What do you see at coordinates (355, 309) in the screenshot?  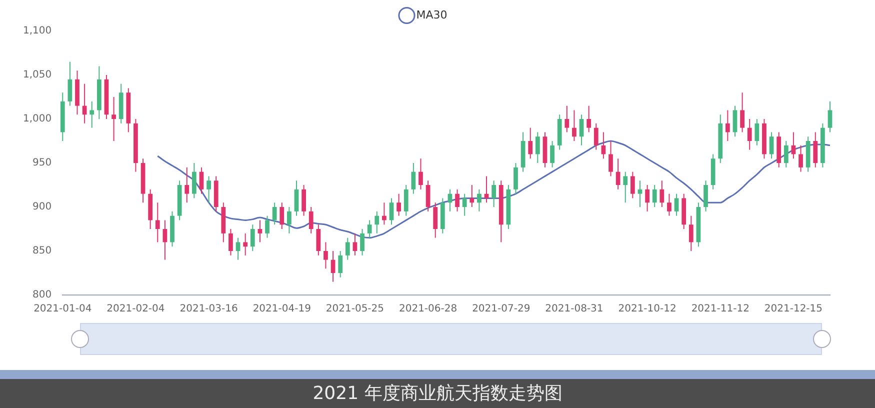 I see `x-tick-label: 2021-05-25` at bounding box center [355, 309].